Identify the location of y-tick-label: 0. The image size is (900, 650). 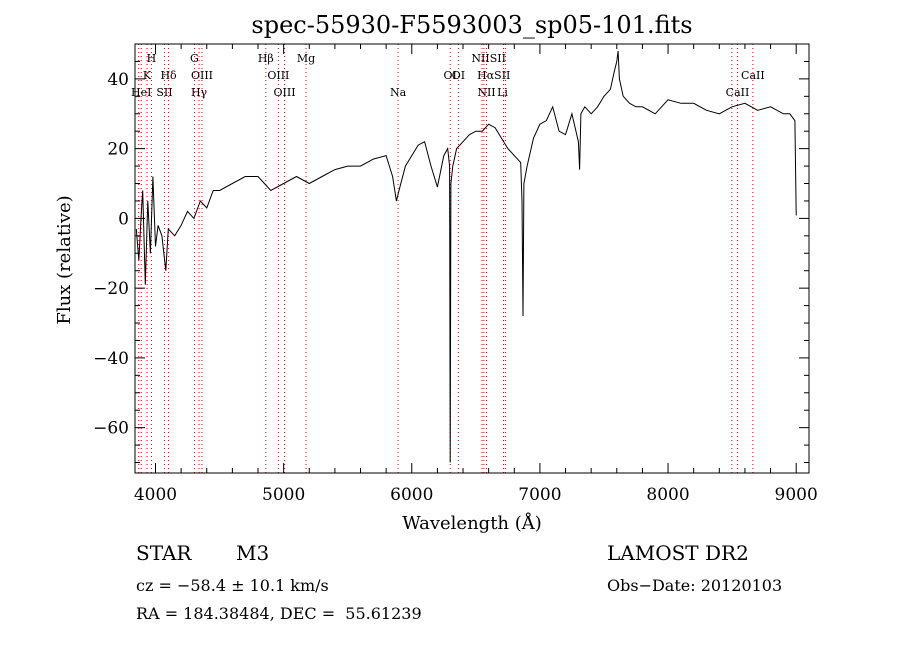
(123, 219).